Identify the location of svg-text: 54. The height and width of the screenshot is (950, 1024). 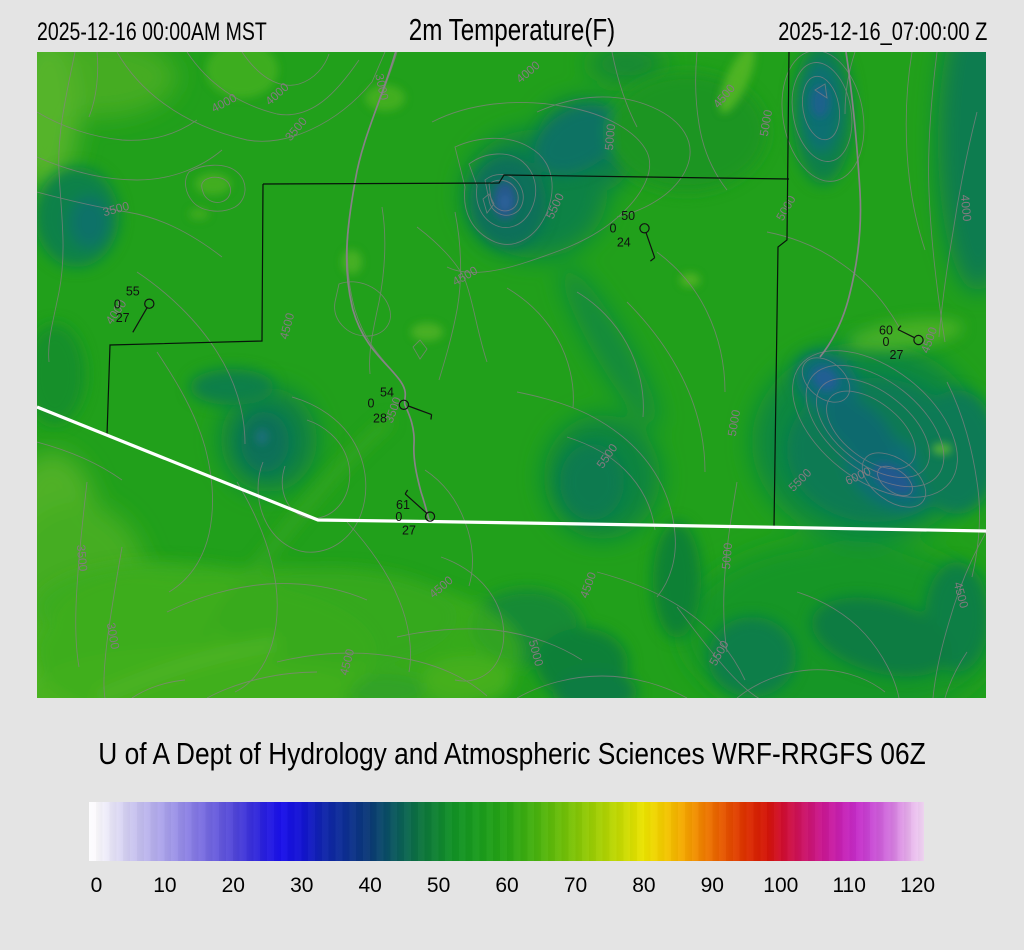
(387, 393).